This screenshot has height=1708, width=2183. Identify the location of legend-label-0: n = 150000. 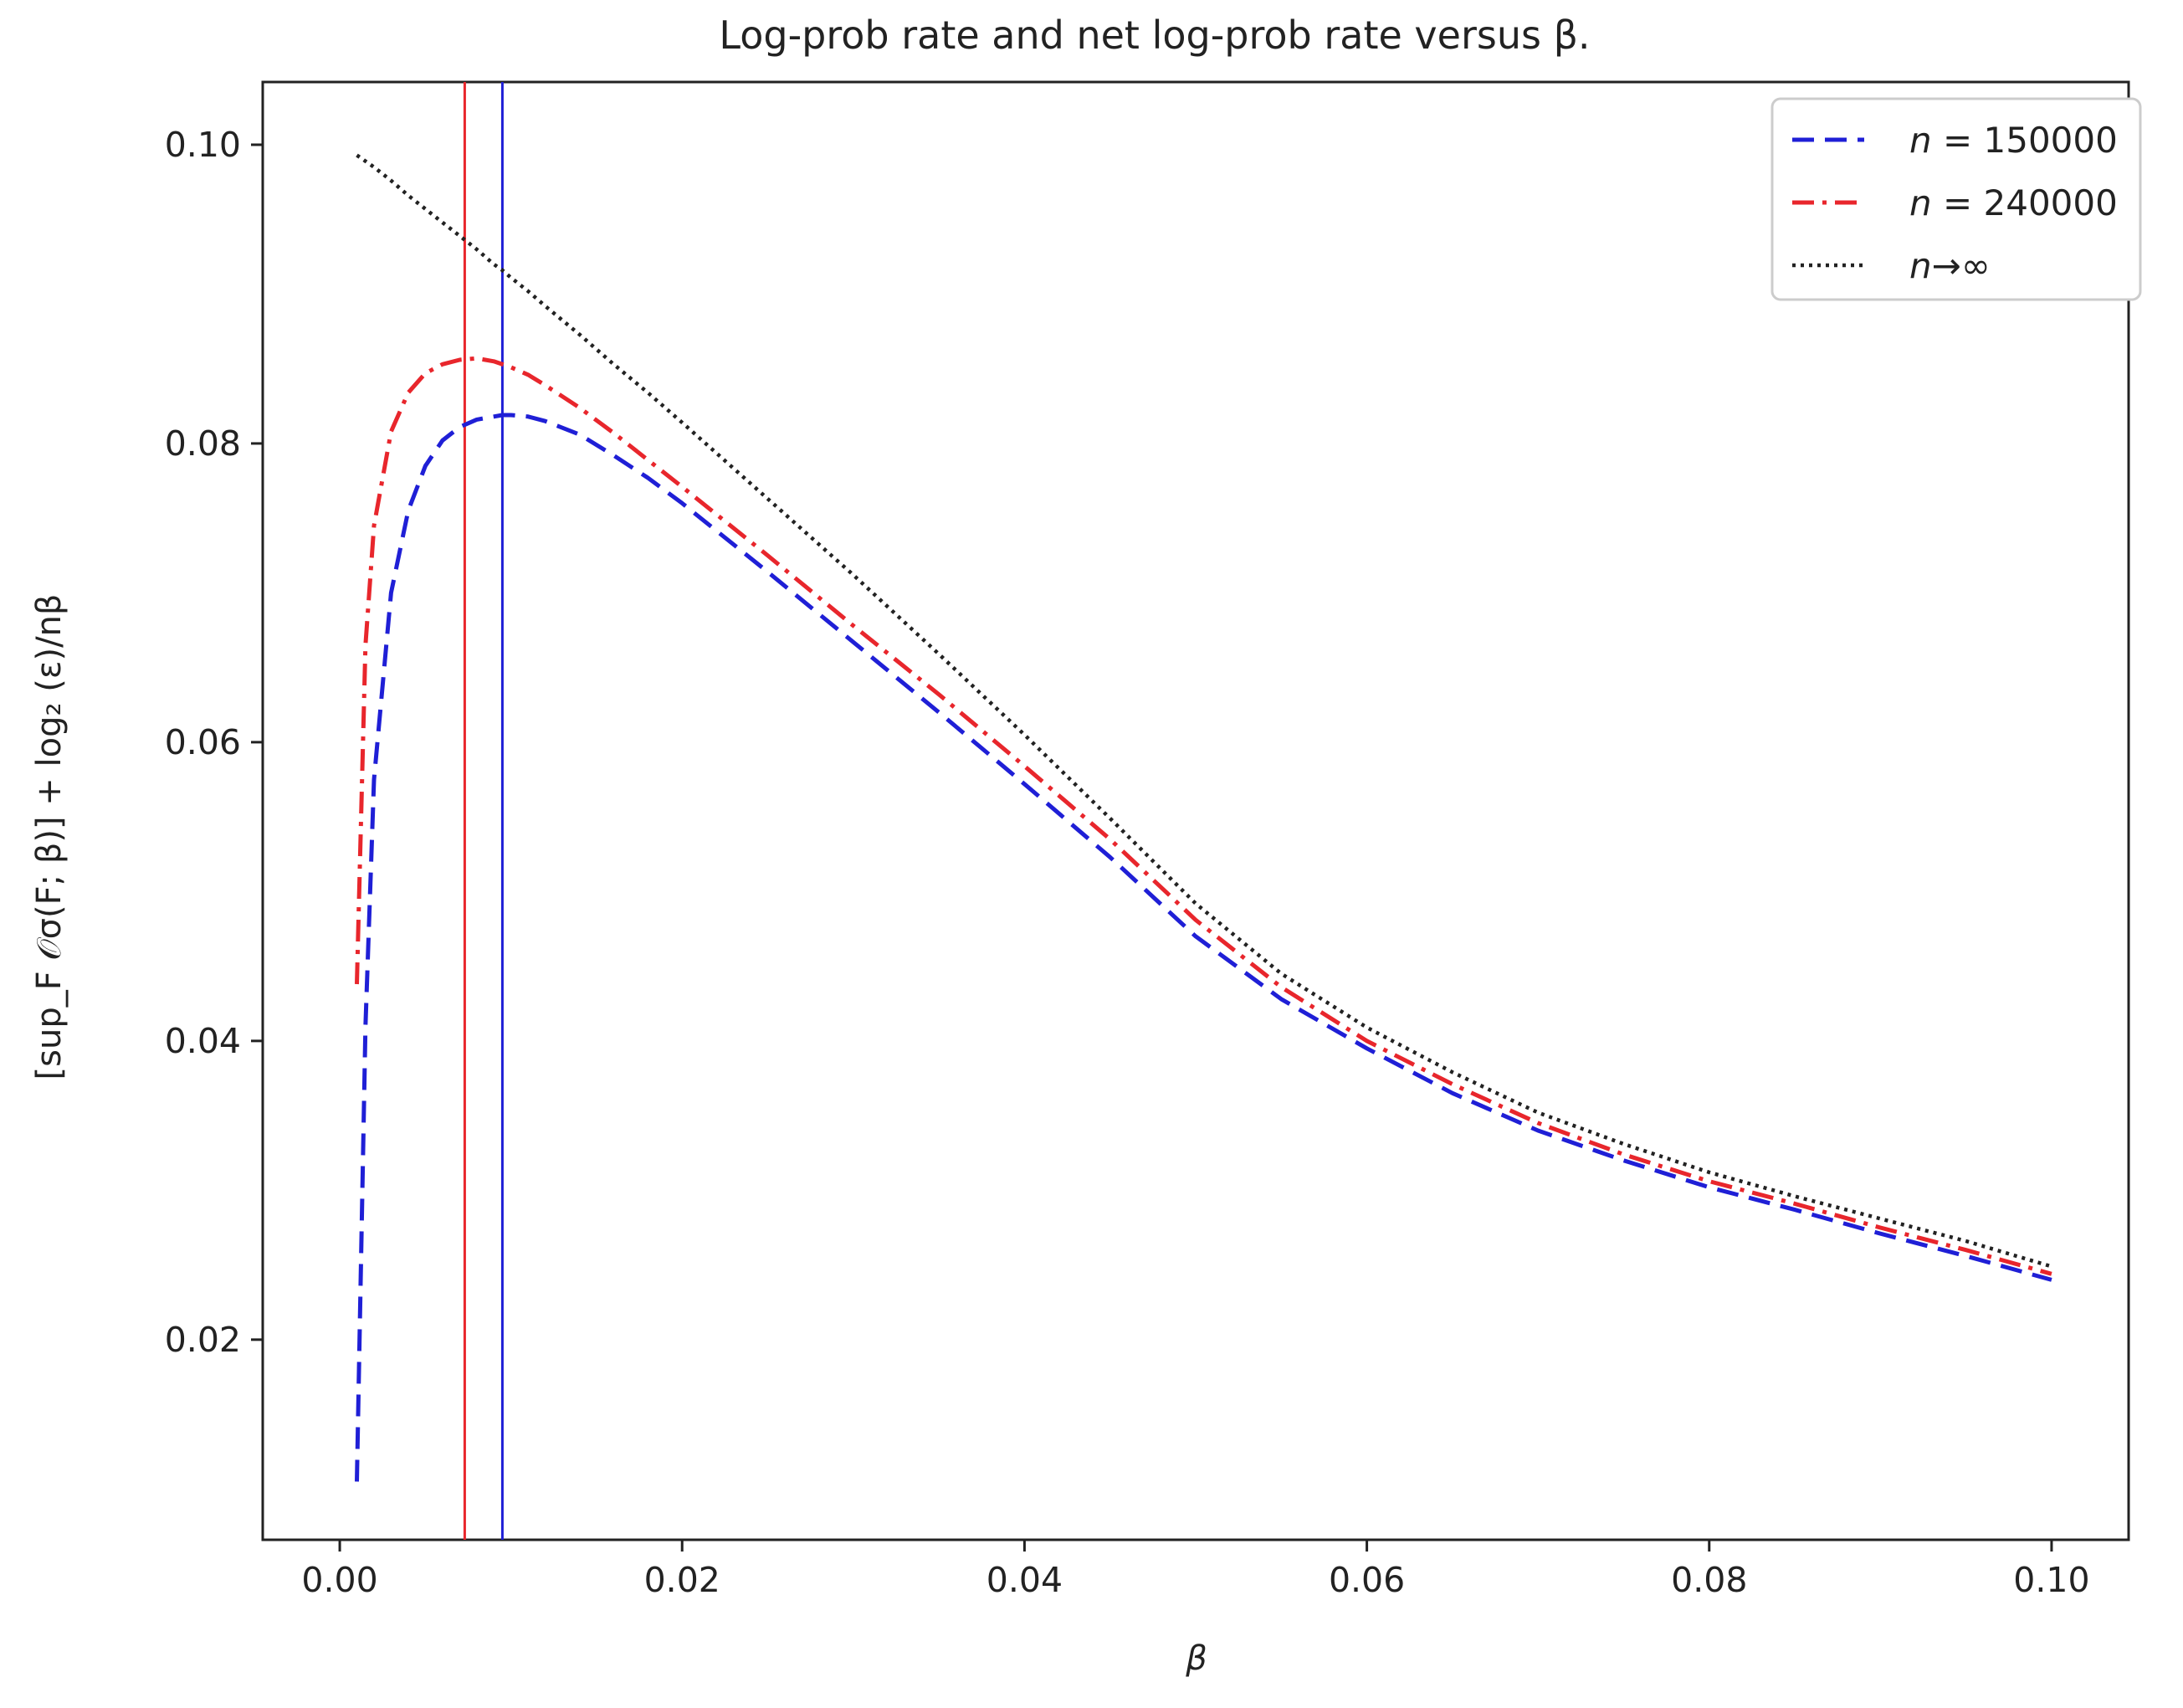
(2013, 140).